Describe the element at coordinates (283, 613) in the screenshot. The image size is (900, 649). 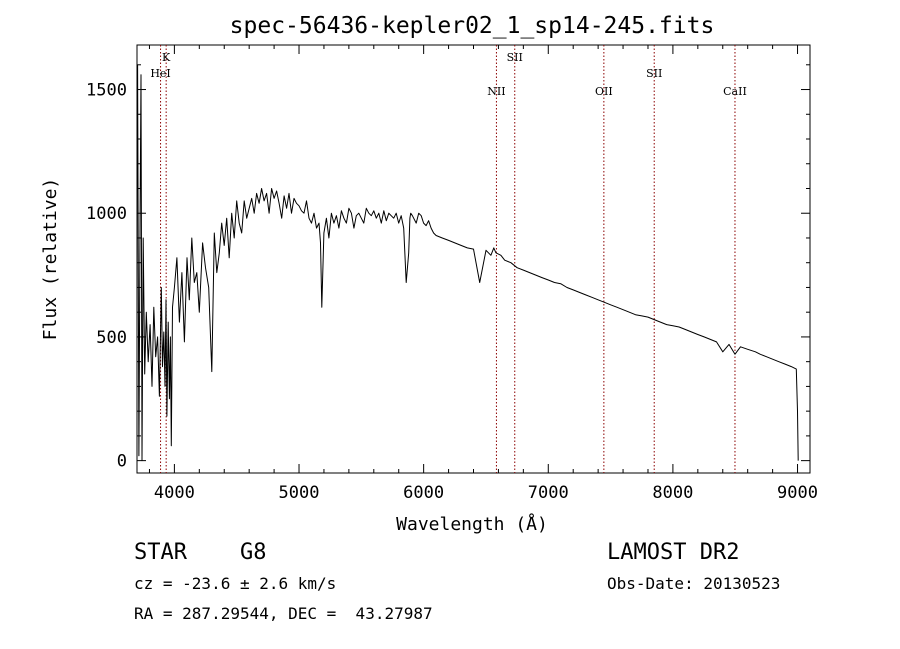
I see `coordinates-text: RA = 287.29544, DEC = 43.27987` at that location.